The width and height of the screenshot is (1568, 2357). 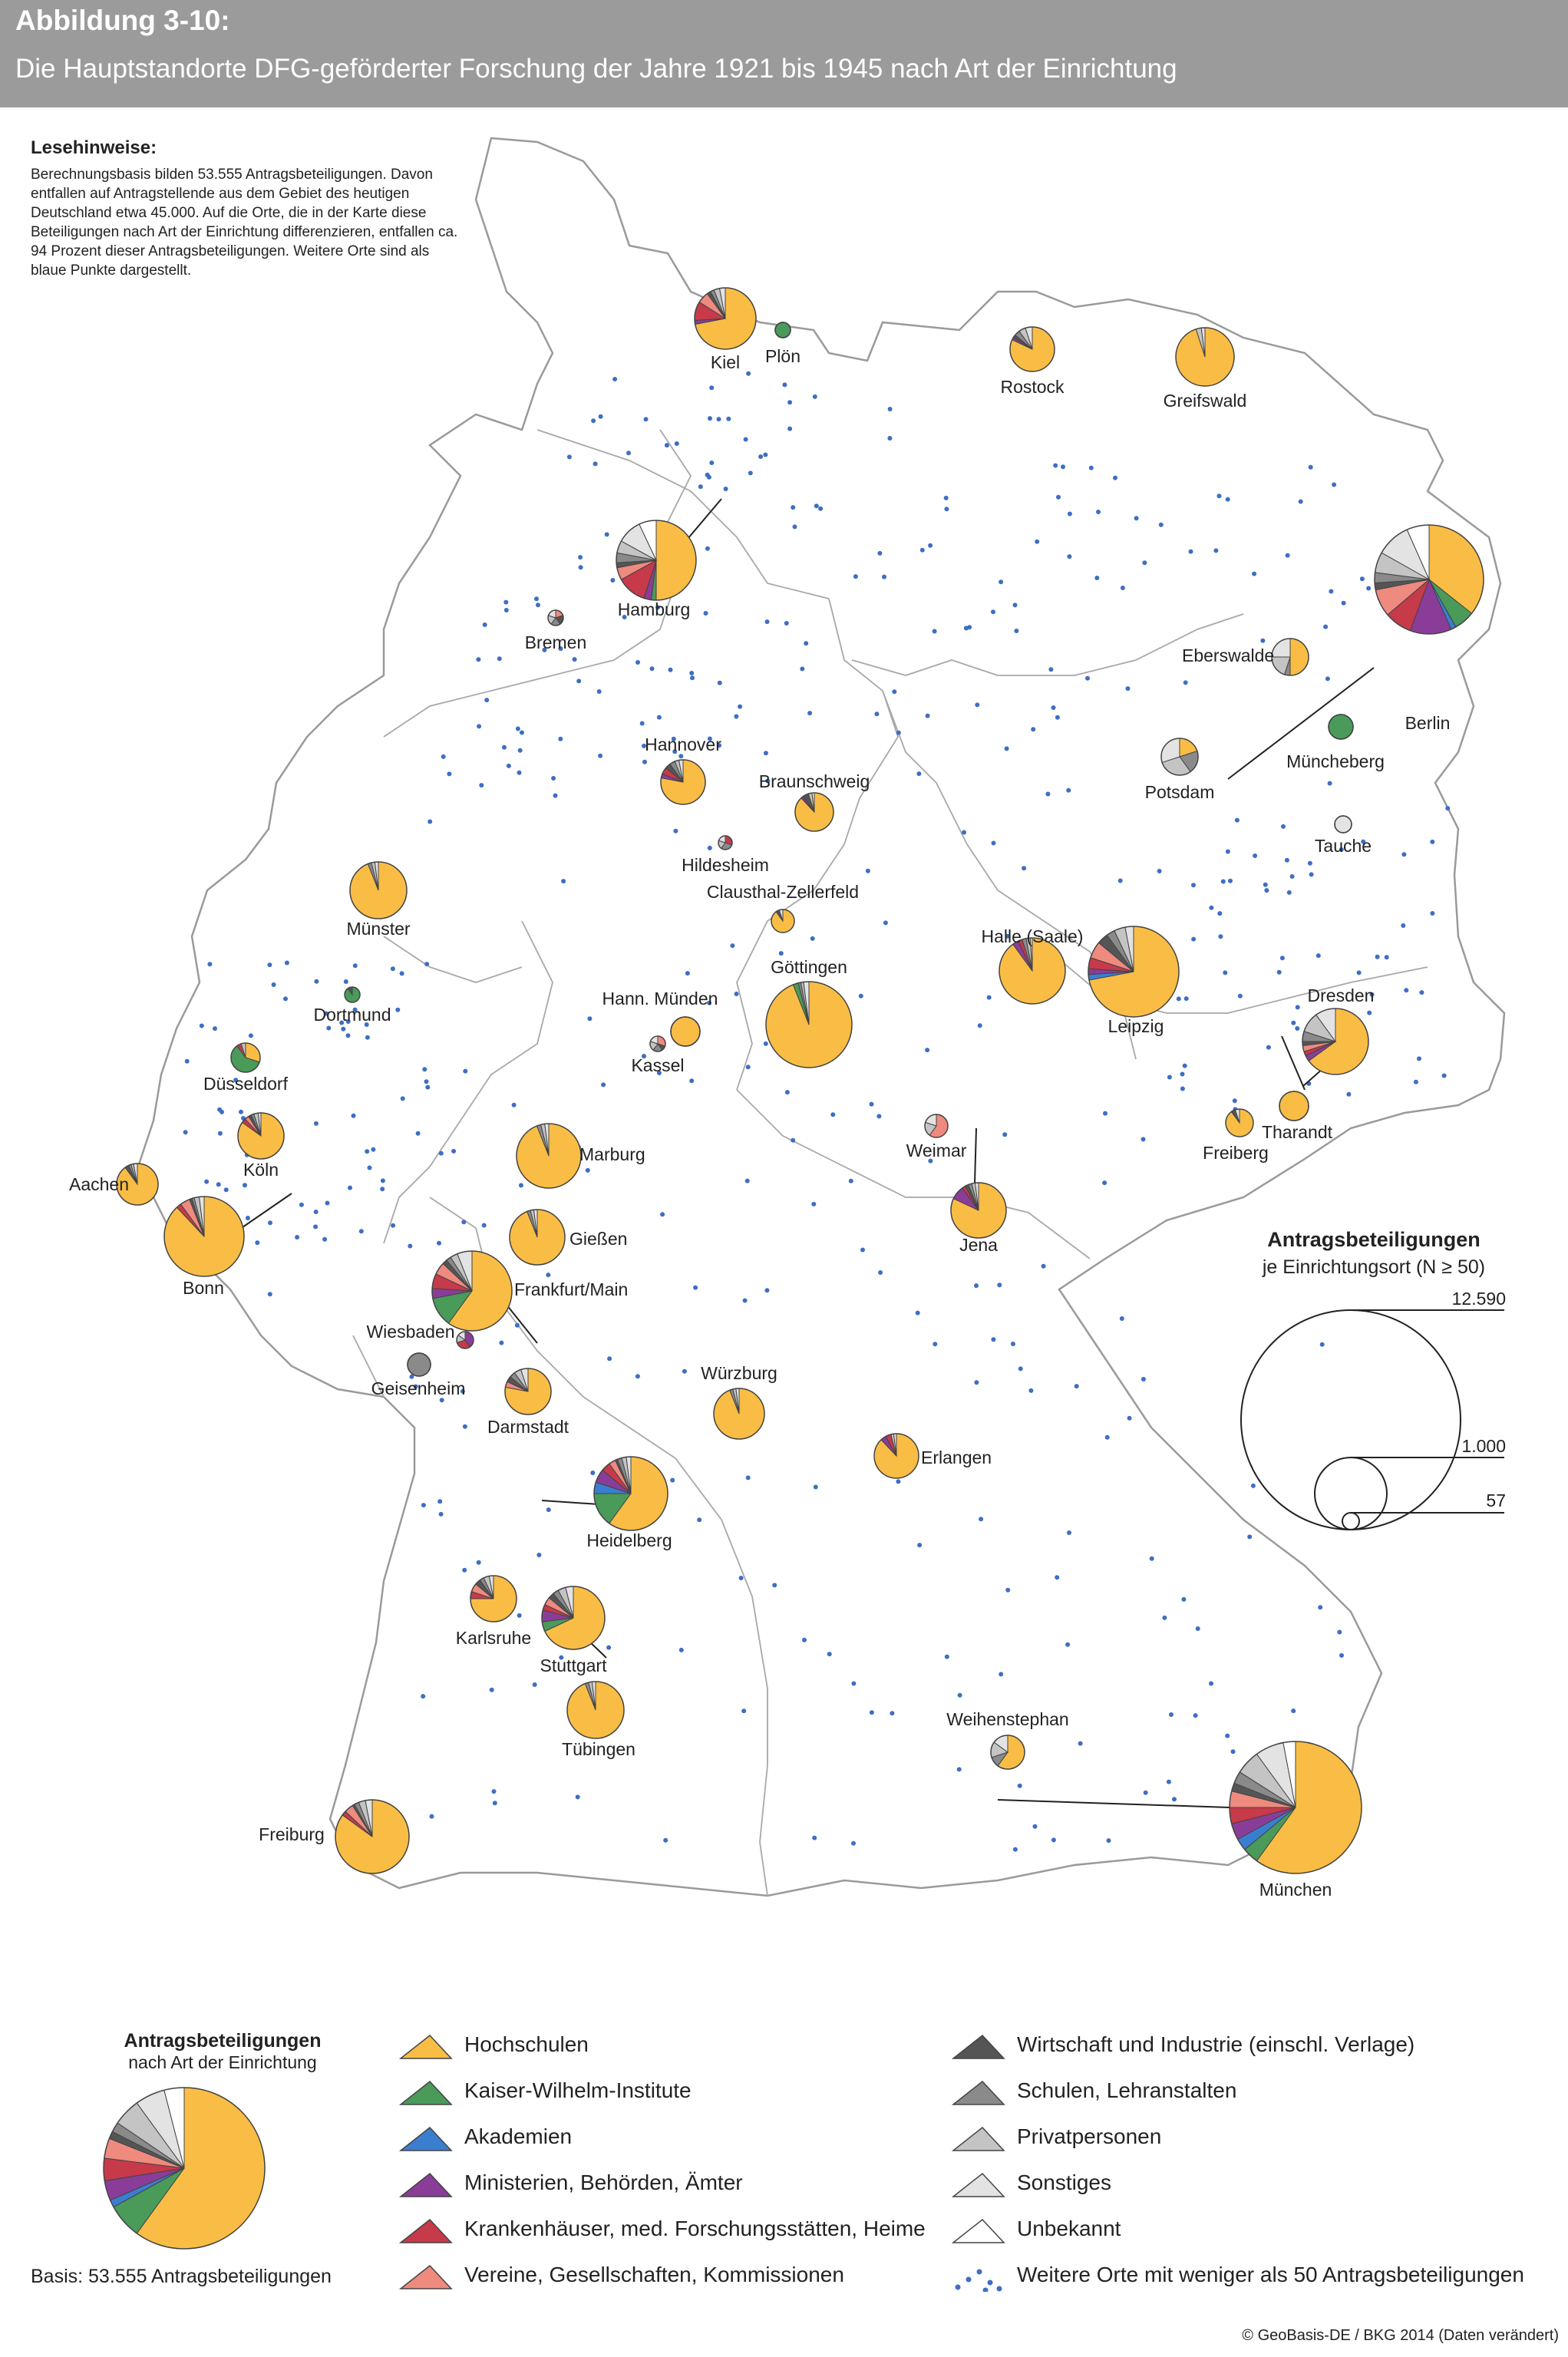 What do you see at coordinates (595, 1710) in the screenshot?
I see `pie-tübingen` at bounding box center [595, 1710].